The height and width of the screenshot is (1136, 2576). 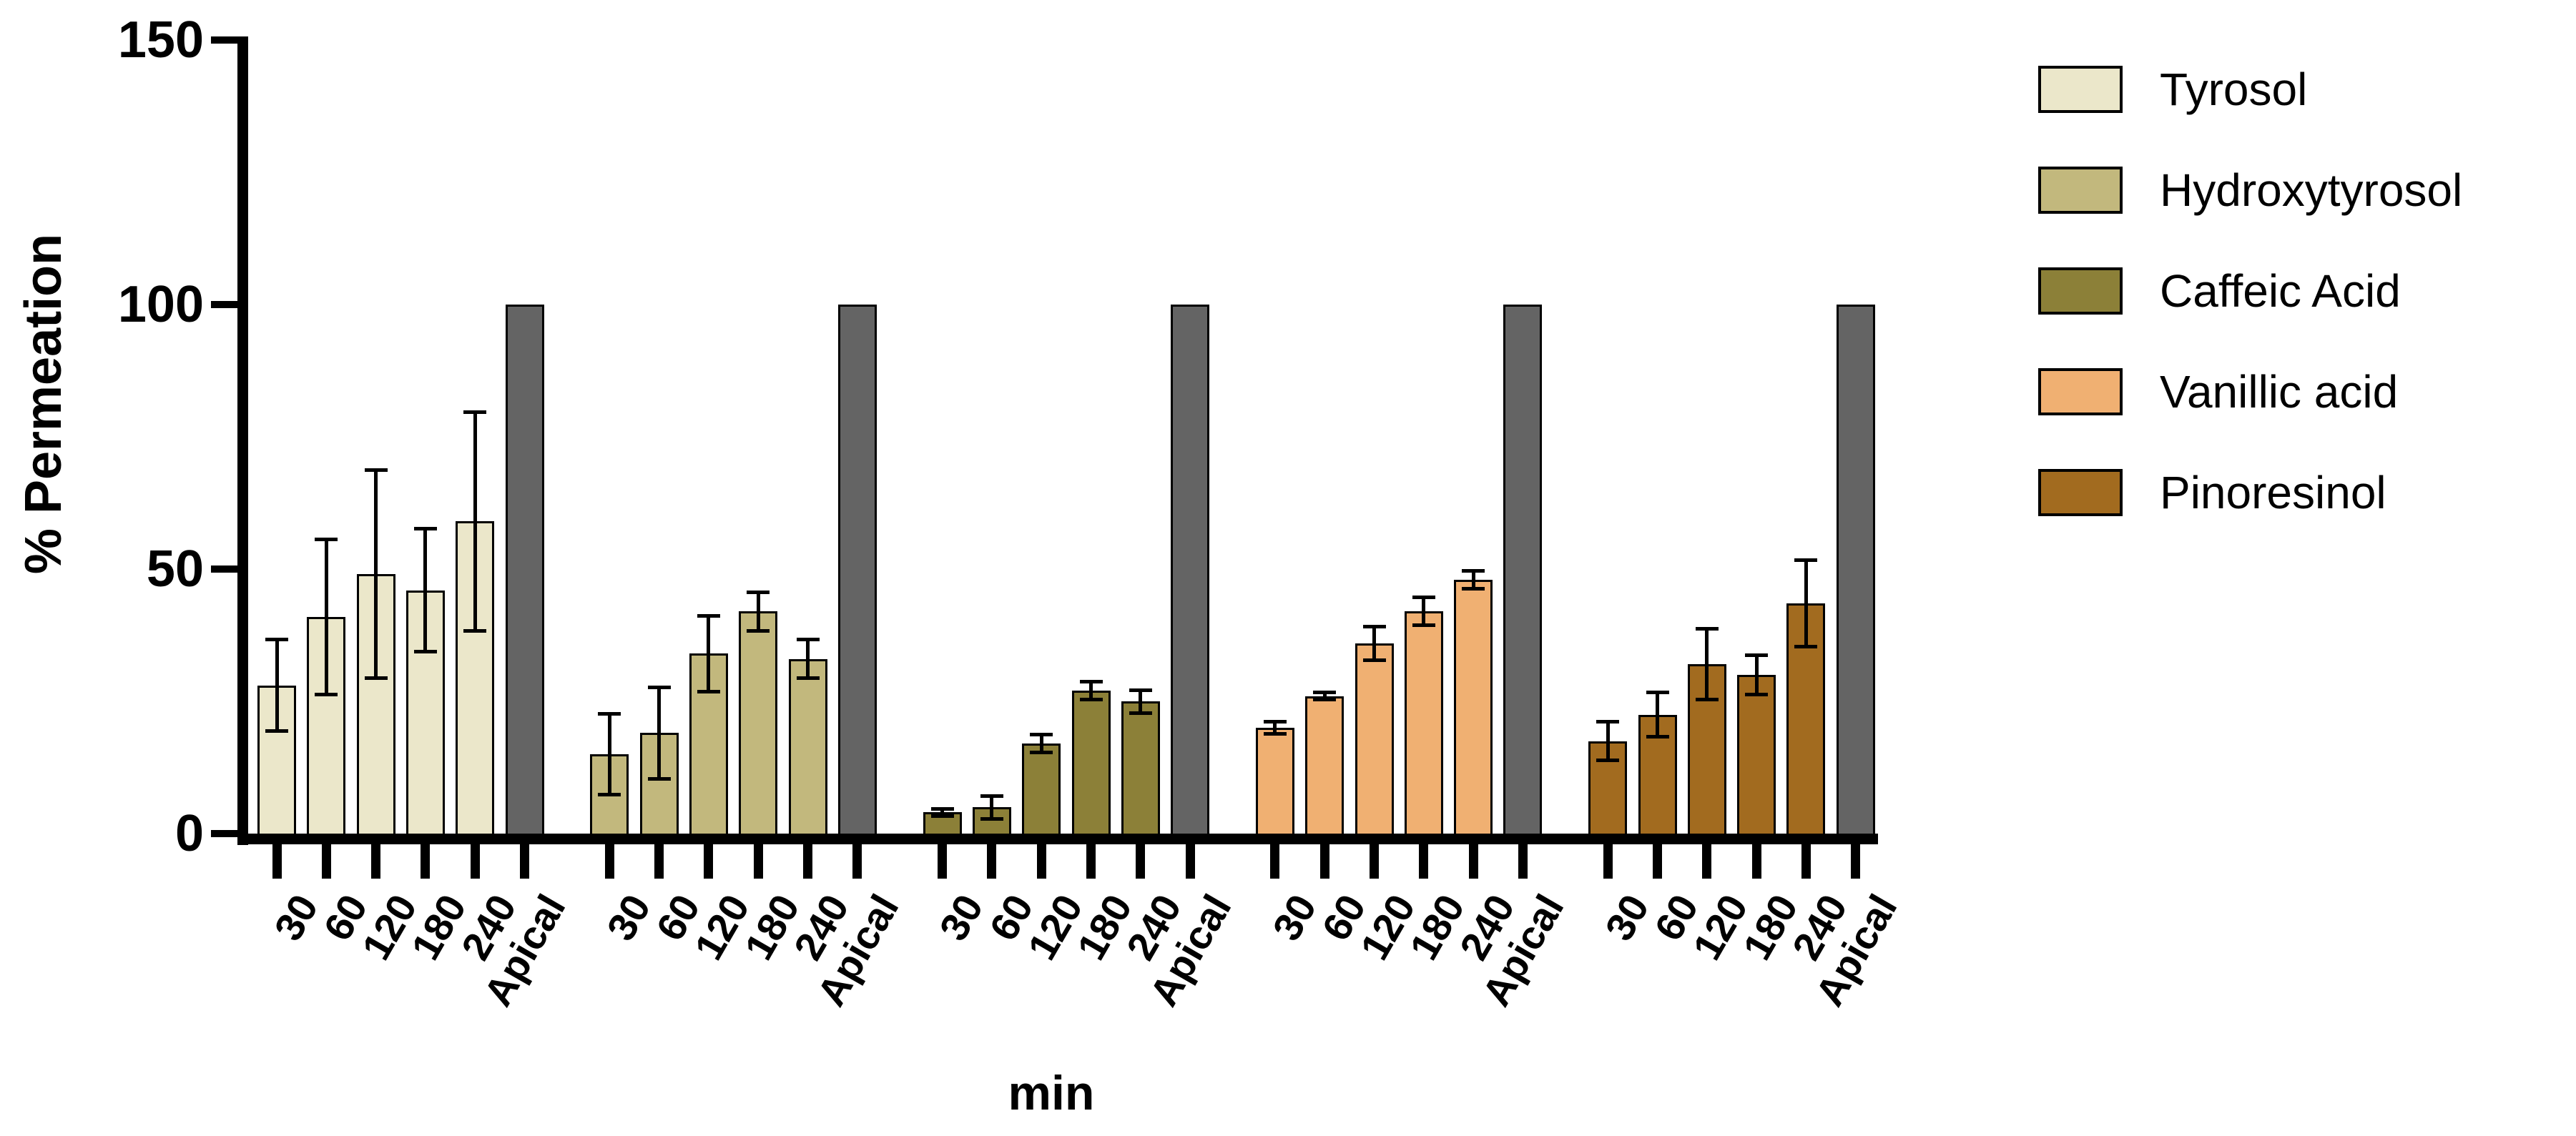 I want to click on legend-item-vanillic-acid: Vanillic acid, so click(x=2250, y=391).